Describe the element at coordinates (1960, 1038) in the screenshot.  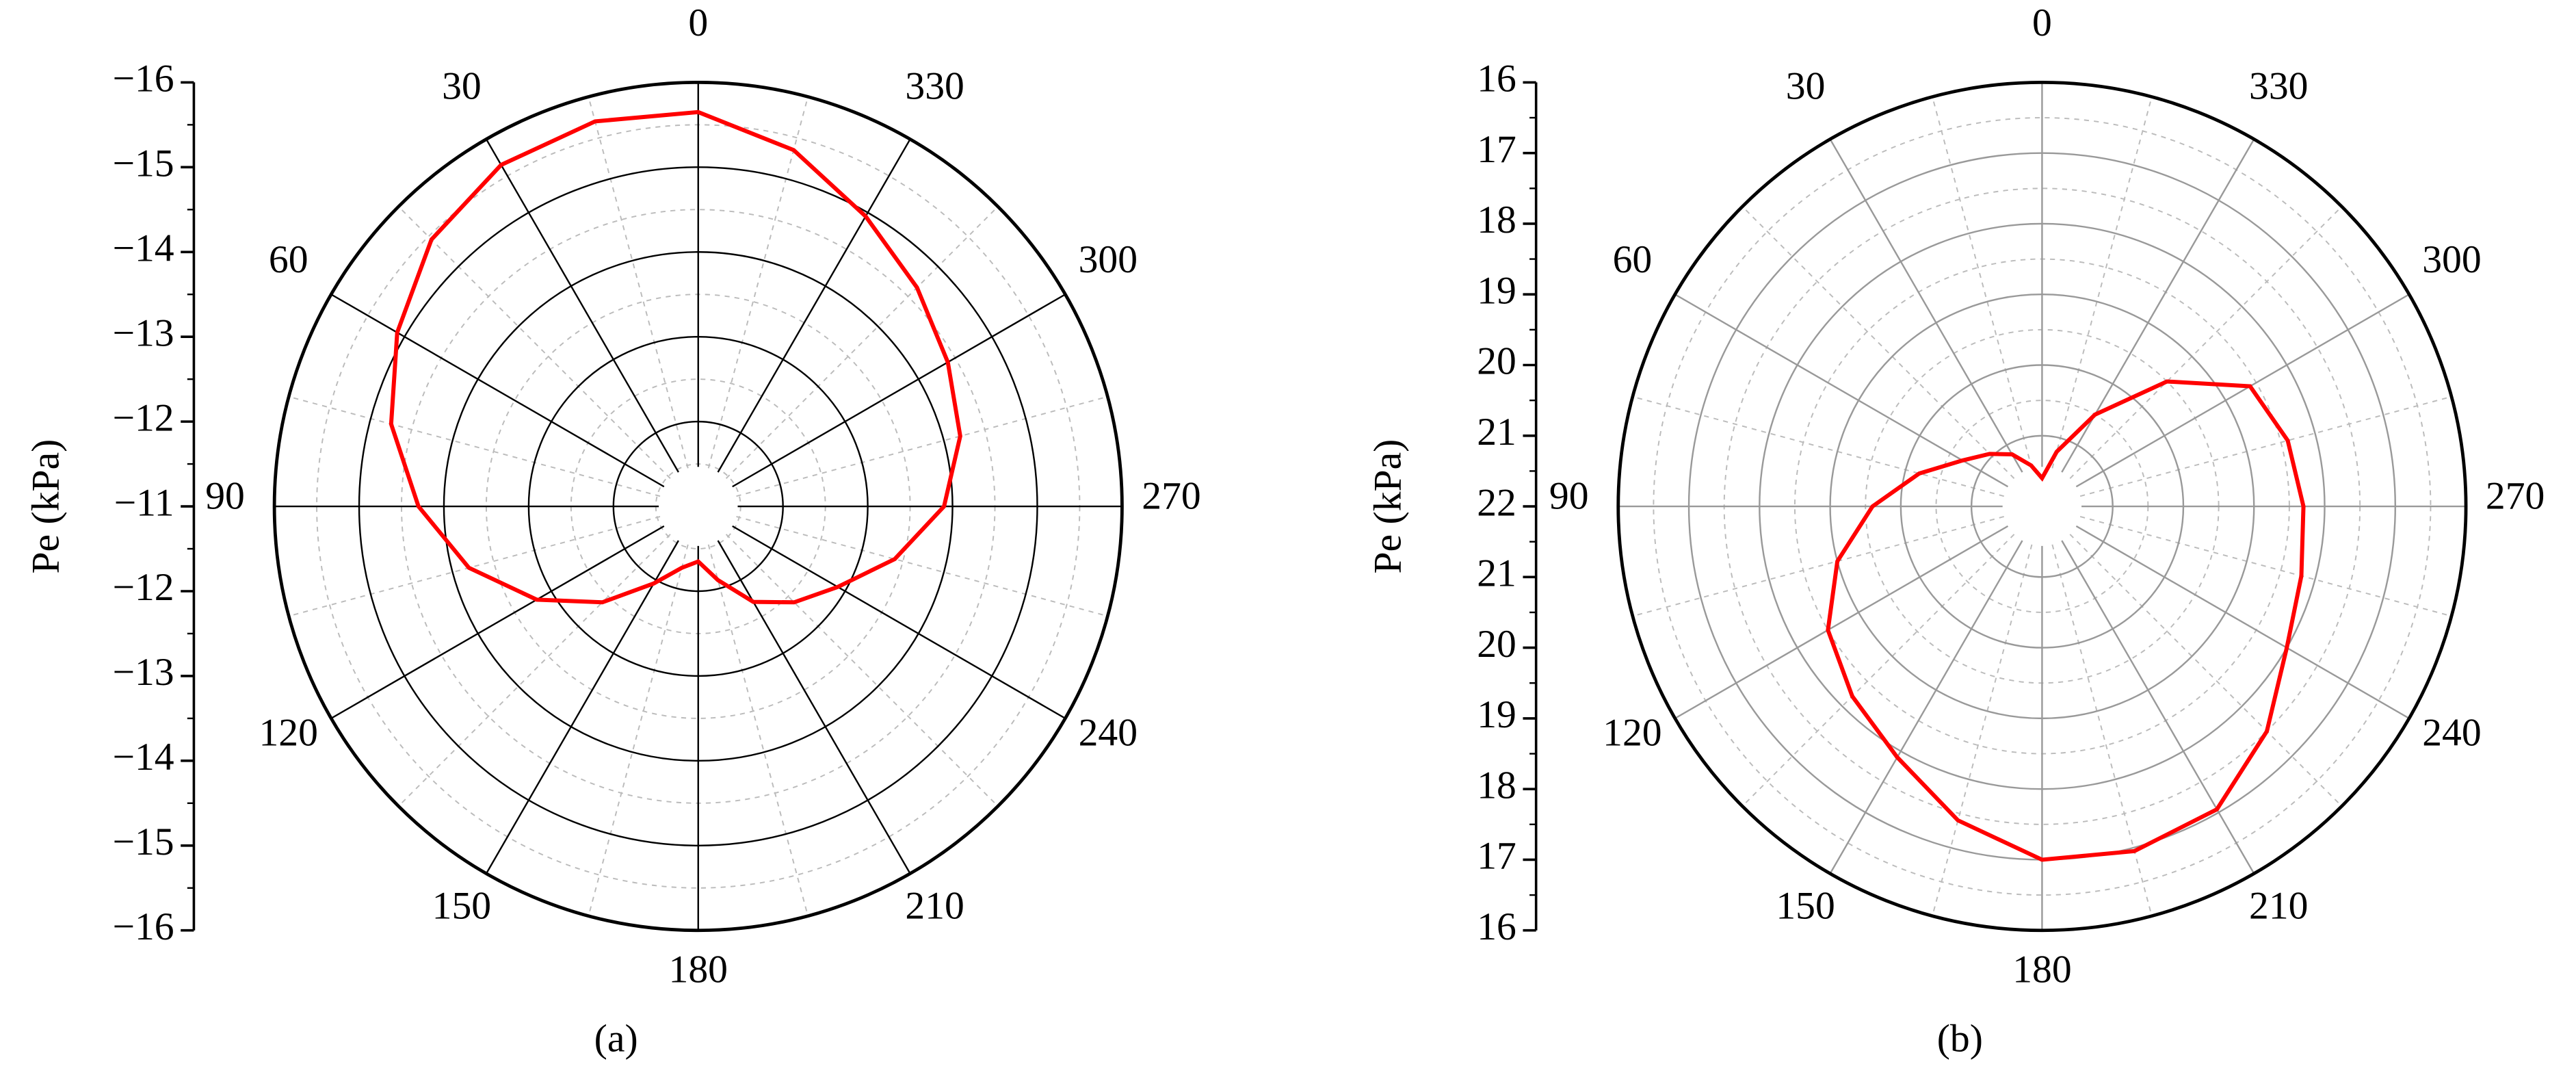
I see `panel-label: (b)` at that location.